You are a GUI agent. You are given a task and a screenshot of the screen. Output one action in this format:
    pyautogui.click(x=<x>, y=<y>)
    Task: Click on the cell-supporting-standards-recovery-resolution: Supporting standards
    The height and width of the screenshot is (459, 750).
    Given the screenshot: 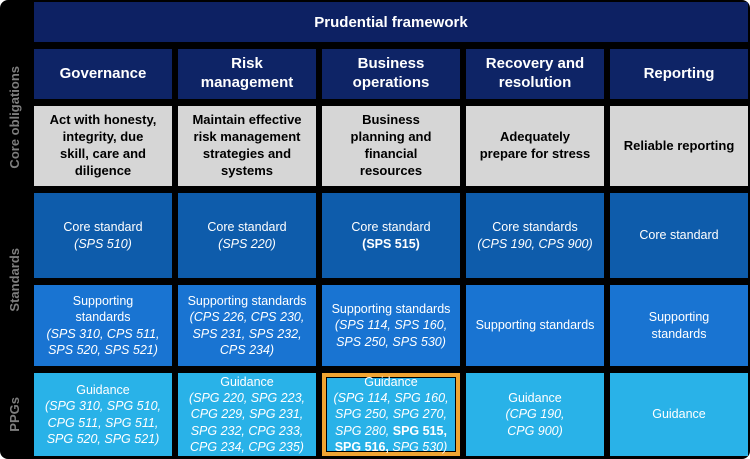 What is the action you would take?
    pyautogui.click(x=535, y=325)
    